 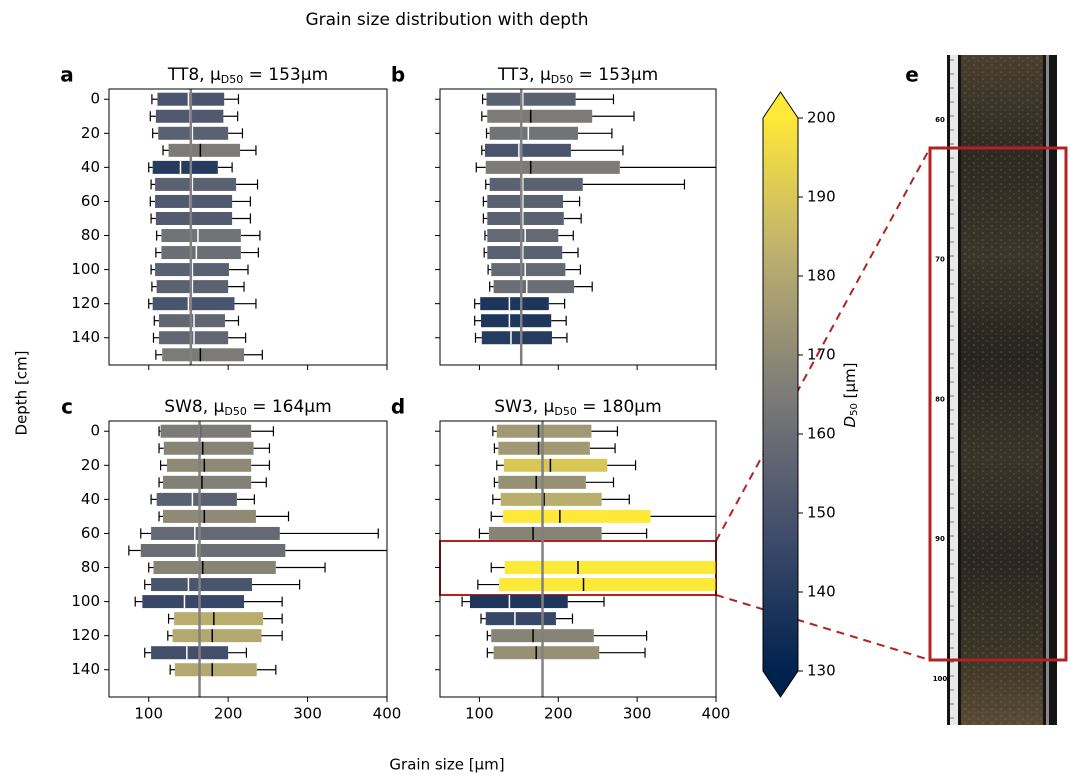 I want to click on ruler-label: 70, so click(x=940, y=260).